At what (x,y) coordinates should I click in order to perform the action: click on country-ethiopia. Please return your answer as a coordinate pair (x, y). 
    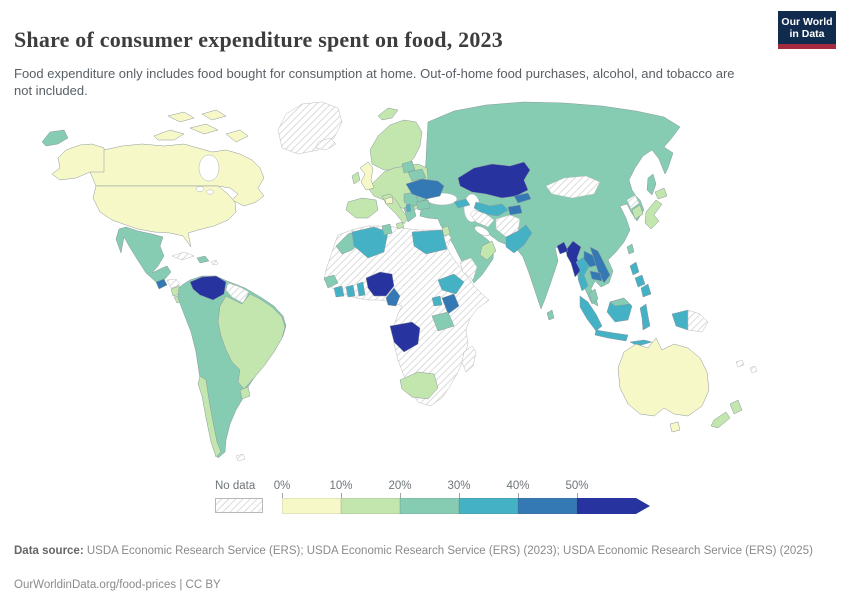
    Looking at the image, I should click on (451, 284).